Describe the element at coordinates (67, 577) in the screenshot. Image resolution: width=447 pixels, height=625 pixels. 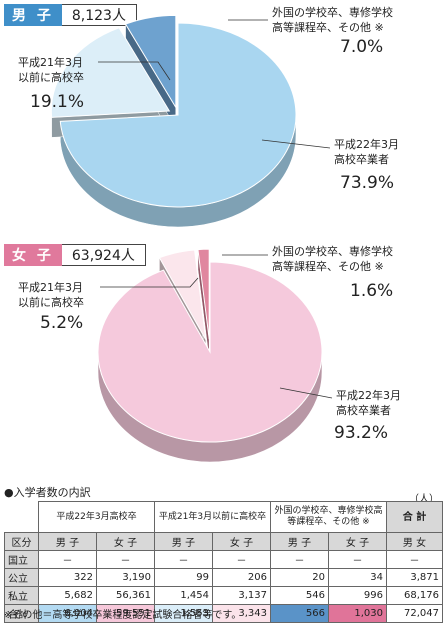
I see `table-cell: 322` at that location.